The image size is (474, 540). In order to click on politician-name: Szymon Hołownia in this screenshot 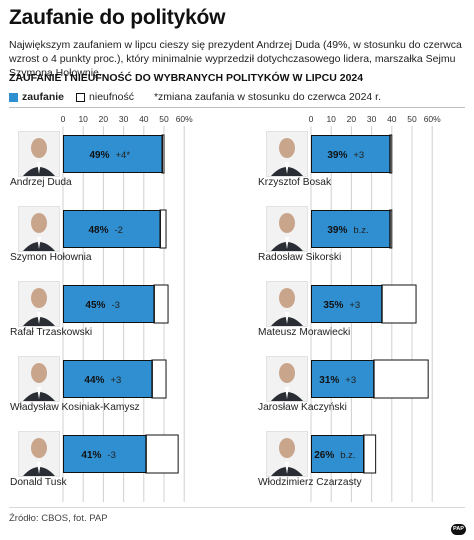, I will do `click(51, 257)`.